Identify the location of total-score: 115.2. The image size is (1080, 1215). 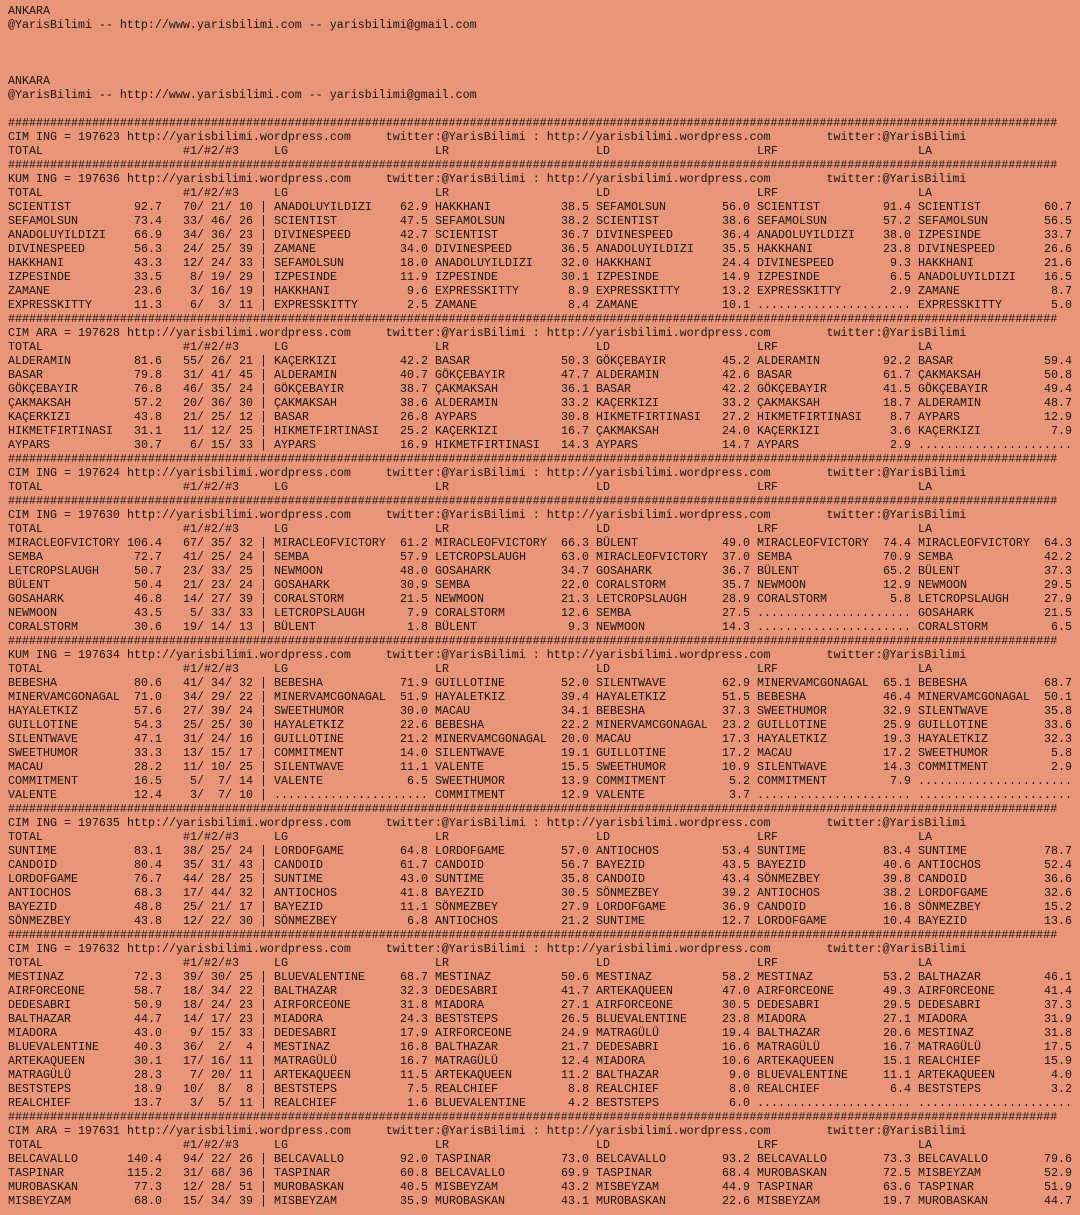
(144, 1173).